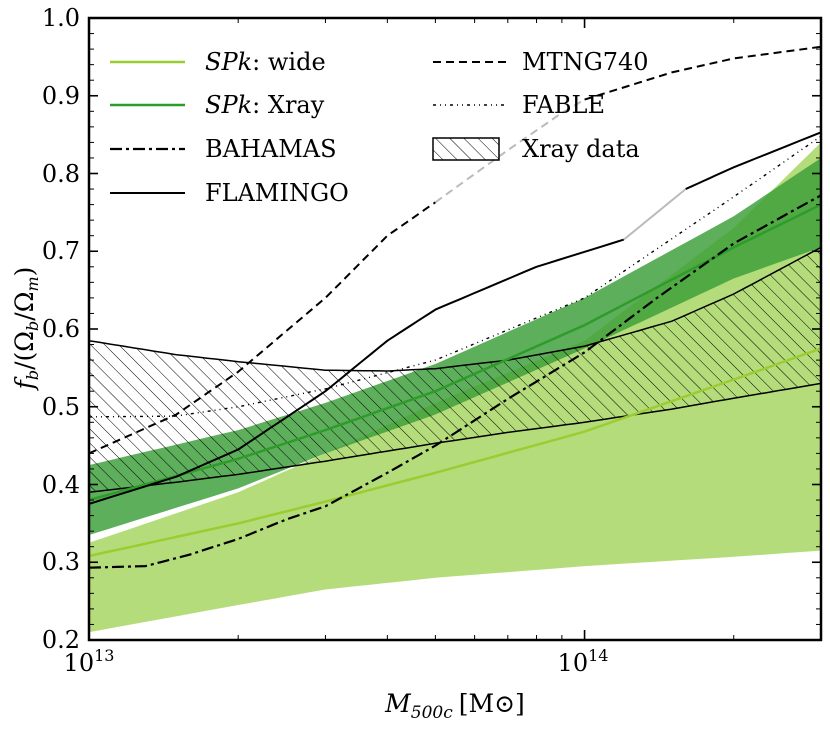 The width and height of the screenshot is (830, 731). What do you see at coordinates (61, 174) in the screenshot?
I see `y-tick-label: 0.8` at bounding box center [61, 174].